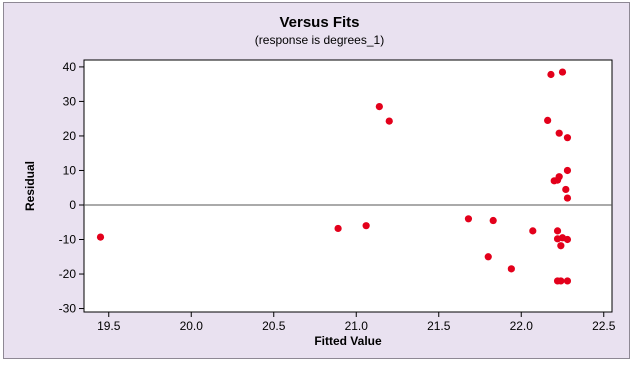 The height and width of the screenshot is (366, 639). What do you see at coordinates (319, 40) in the screenshot?
I see `chart-subtitle: (response is degrees_1)` at bounding box center [319, 40].